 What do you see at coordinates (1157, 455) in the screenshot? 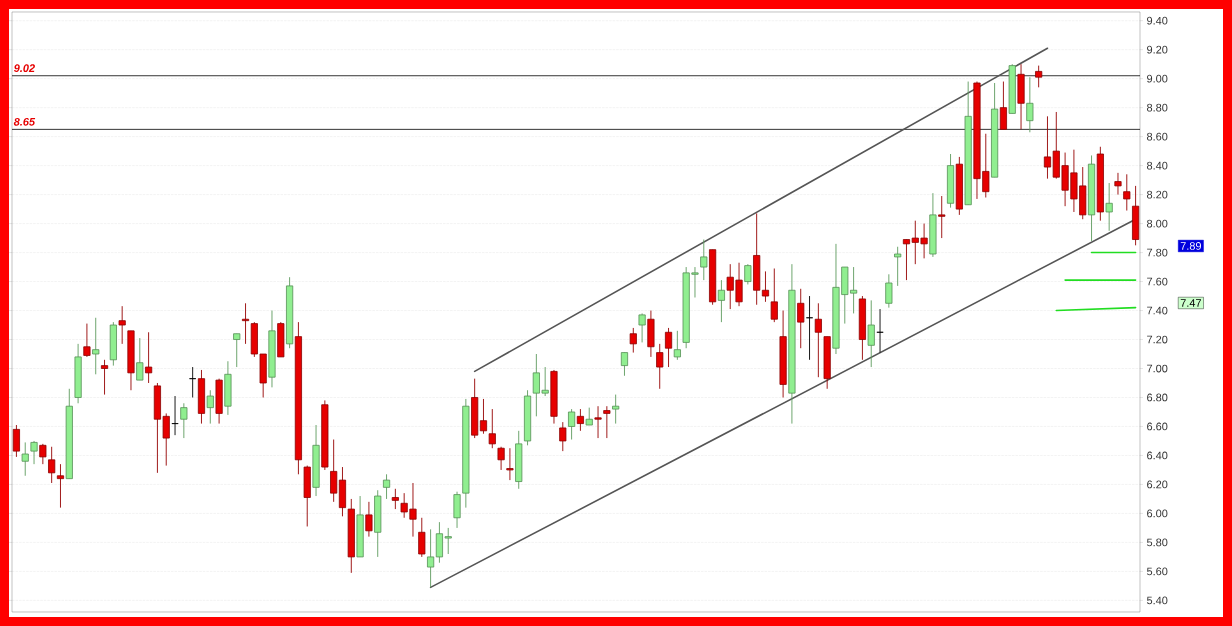
I see `y-tick-label: 6.40` at bounding box center [1157, 455].